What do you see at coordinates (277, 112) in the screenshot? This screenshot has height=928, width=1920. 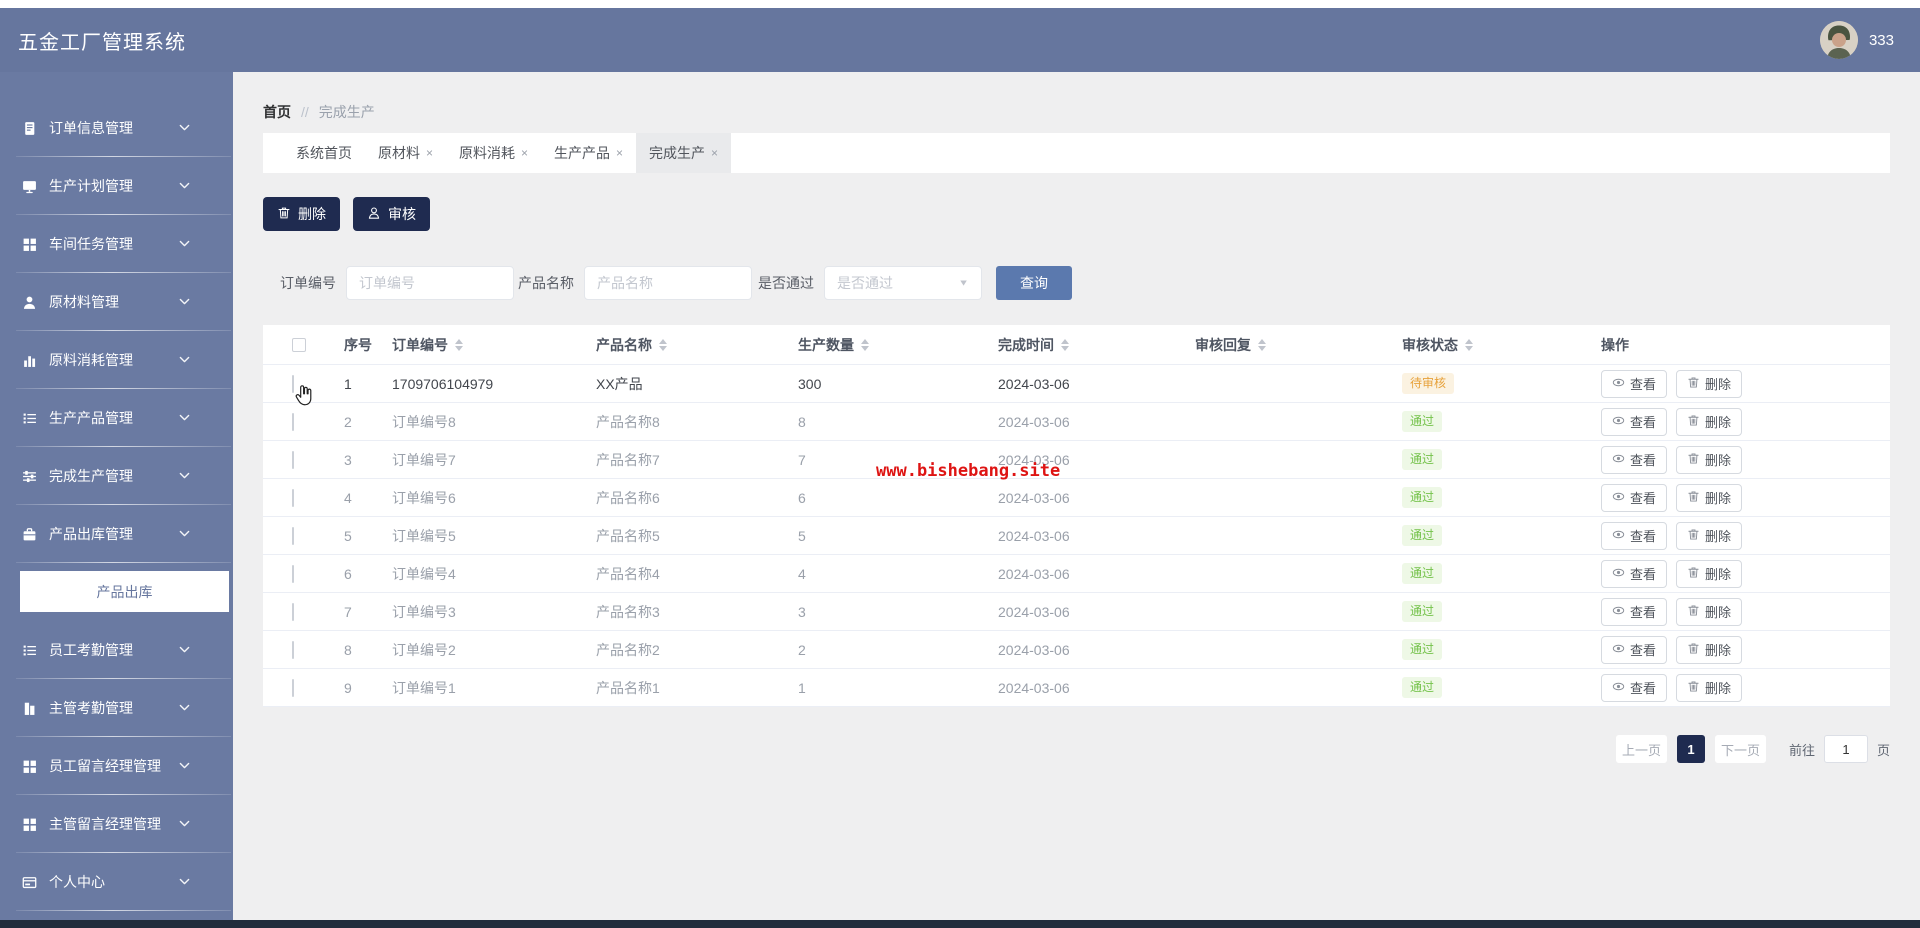 I see `breadcrumb-home: 首页` at bounding box center [277, 112].